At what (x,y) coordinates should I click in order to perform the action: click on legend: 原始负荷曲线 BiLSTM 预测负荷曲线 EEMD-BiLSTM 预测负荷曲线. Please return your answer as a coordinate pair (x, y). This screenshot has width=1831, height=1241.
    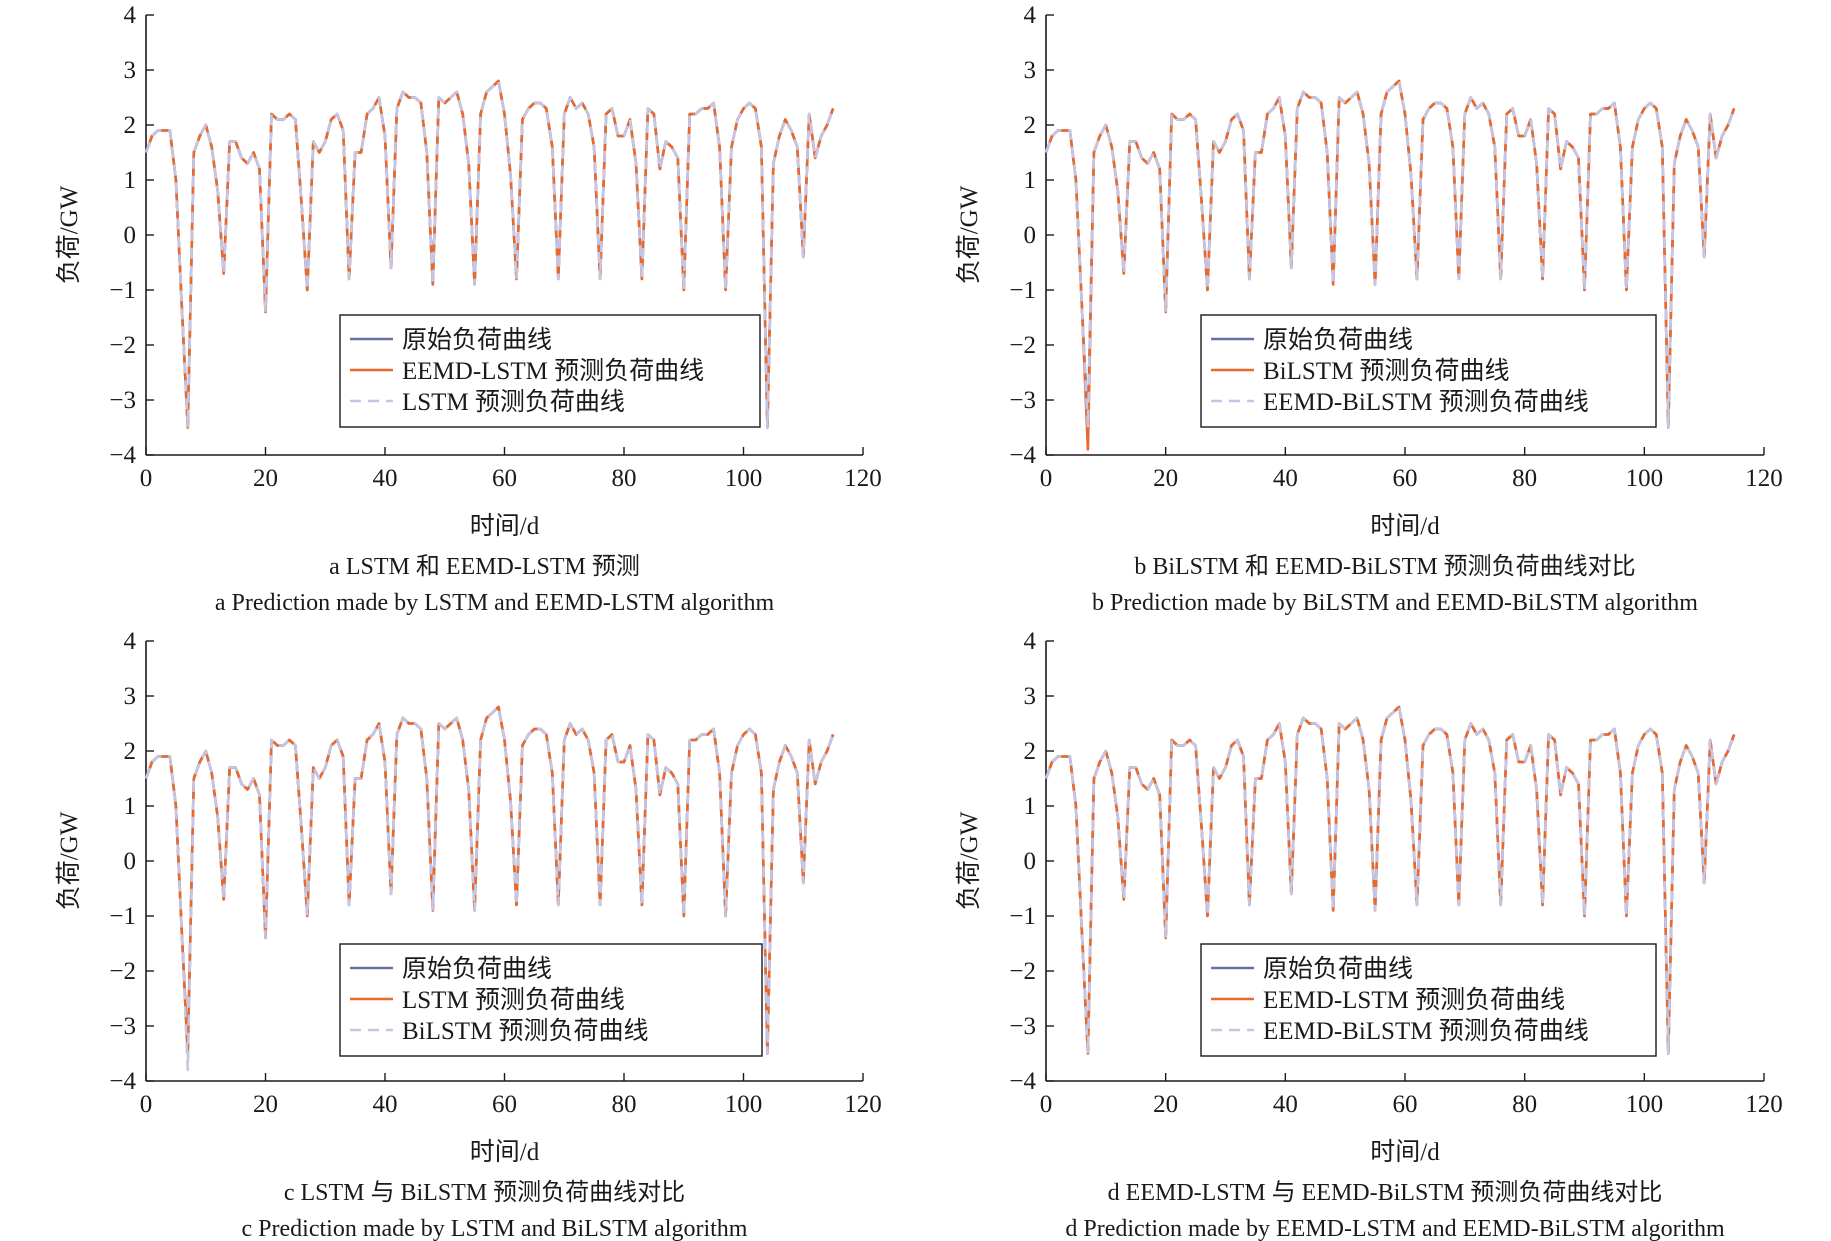
    Looking at the image, I should click on (1428, 371).